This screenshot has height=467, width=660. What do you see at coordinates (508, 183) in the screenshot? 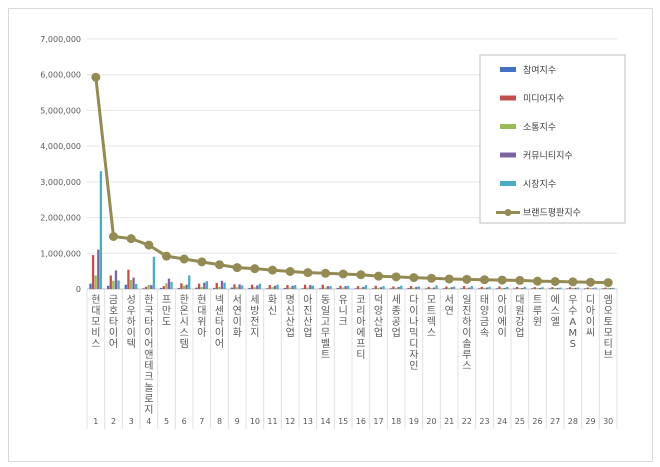
I see `legend-swatch` at bounding box center [508, 183].